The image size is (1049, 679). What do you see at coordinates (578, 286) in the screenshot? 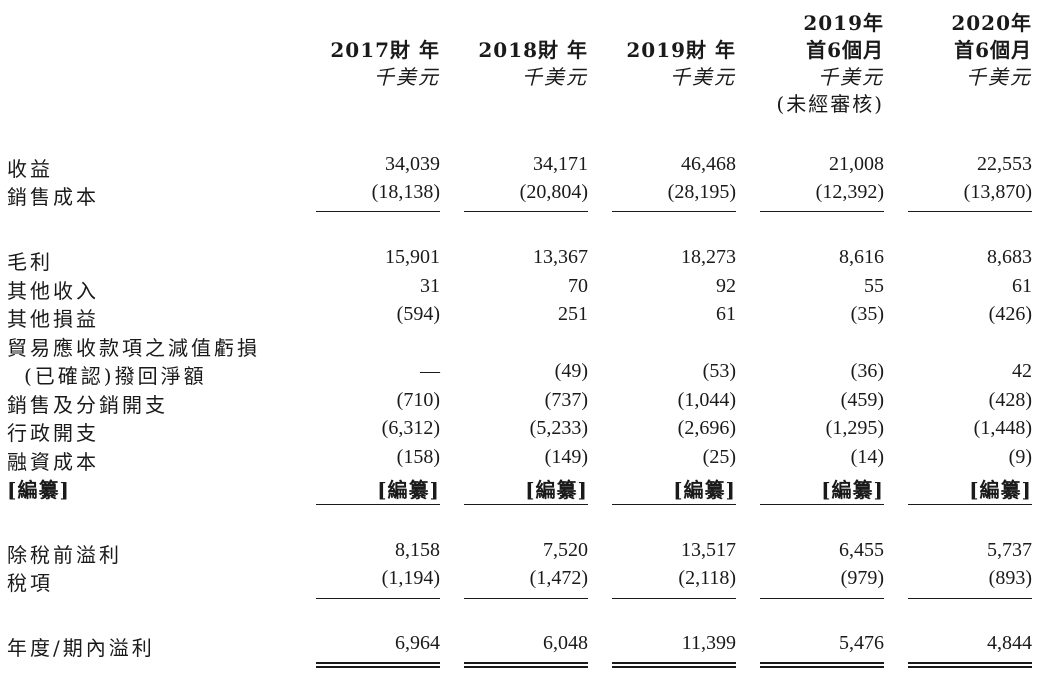
I see `cell: 70` at bounding box center [578, 286].